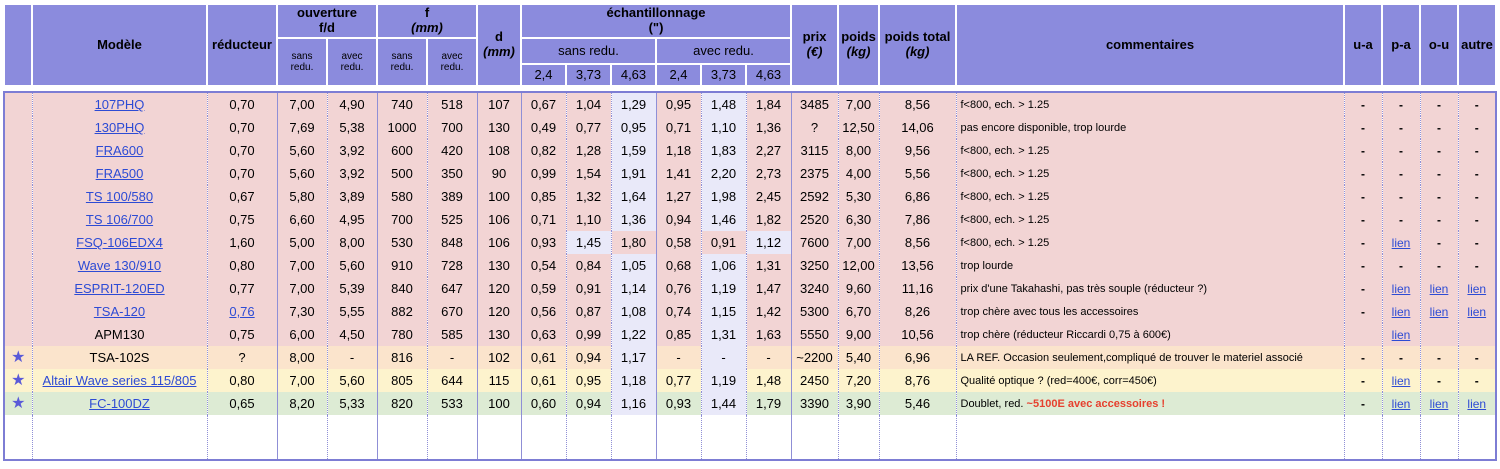  What do you see at coordinates (498, 311) in the screenshot?
I see `diameter-cell: 120` at bounding box center [498, 311].